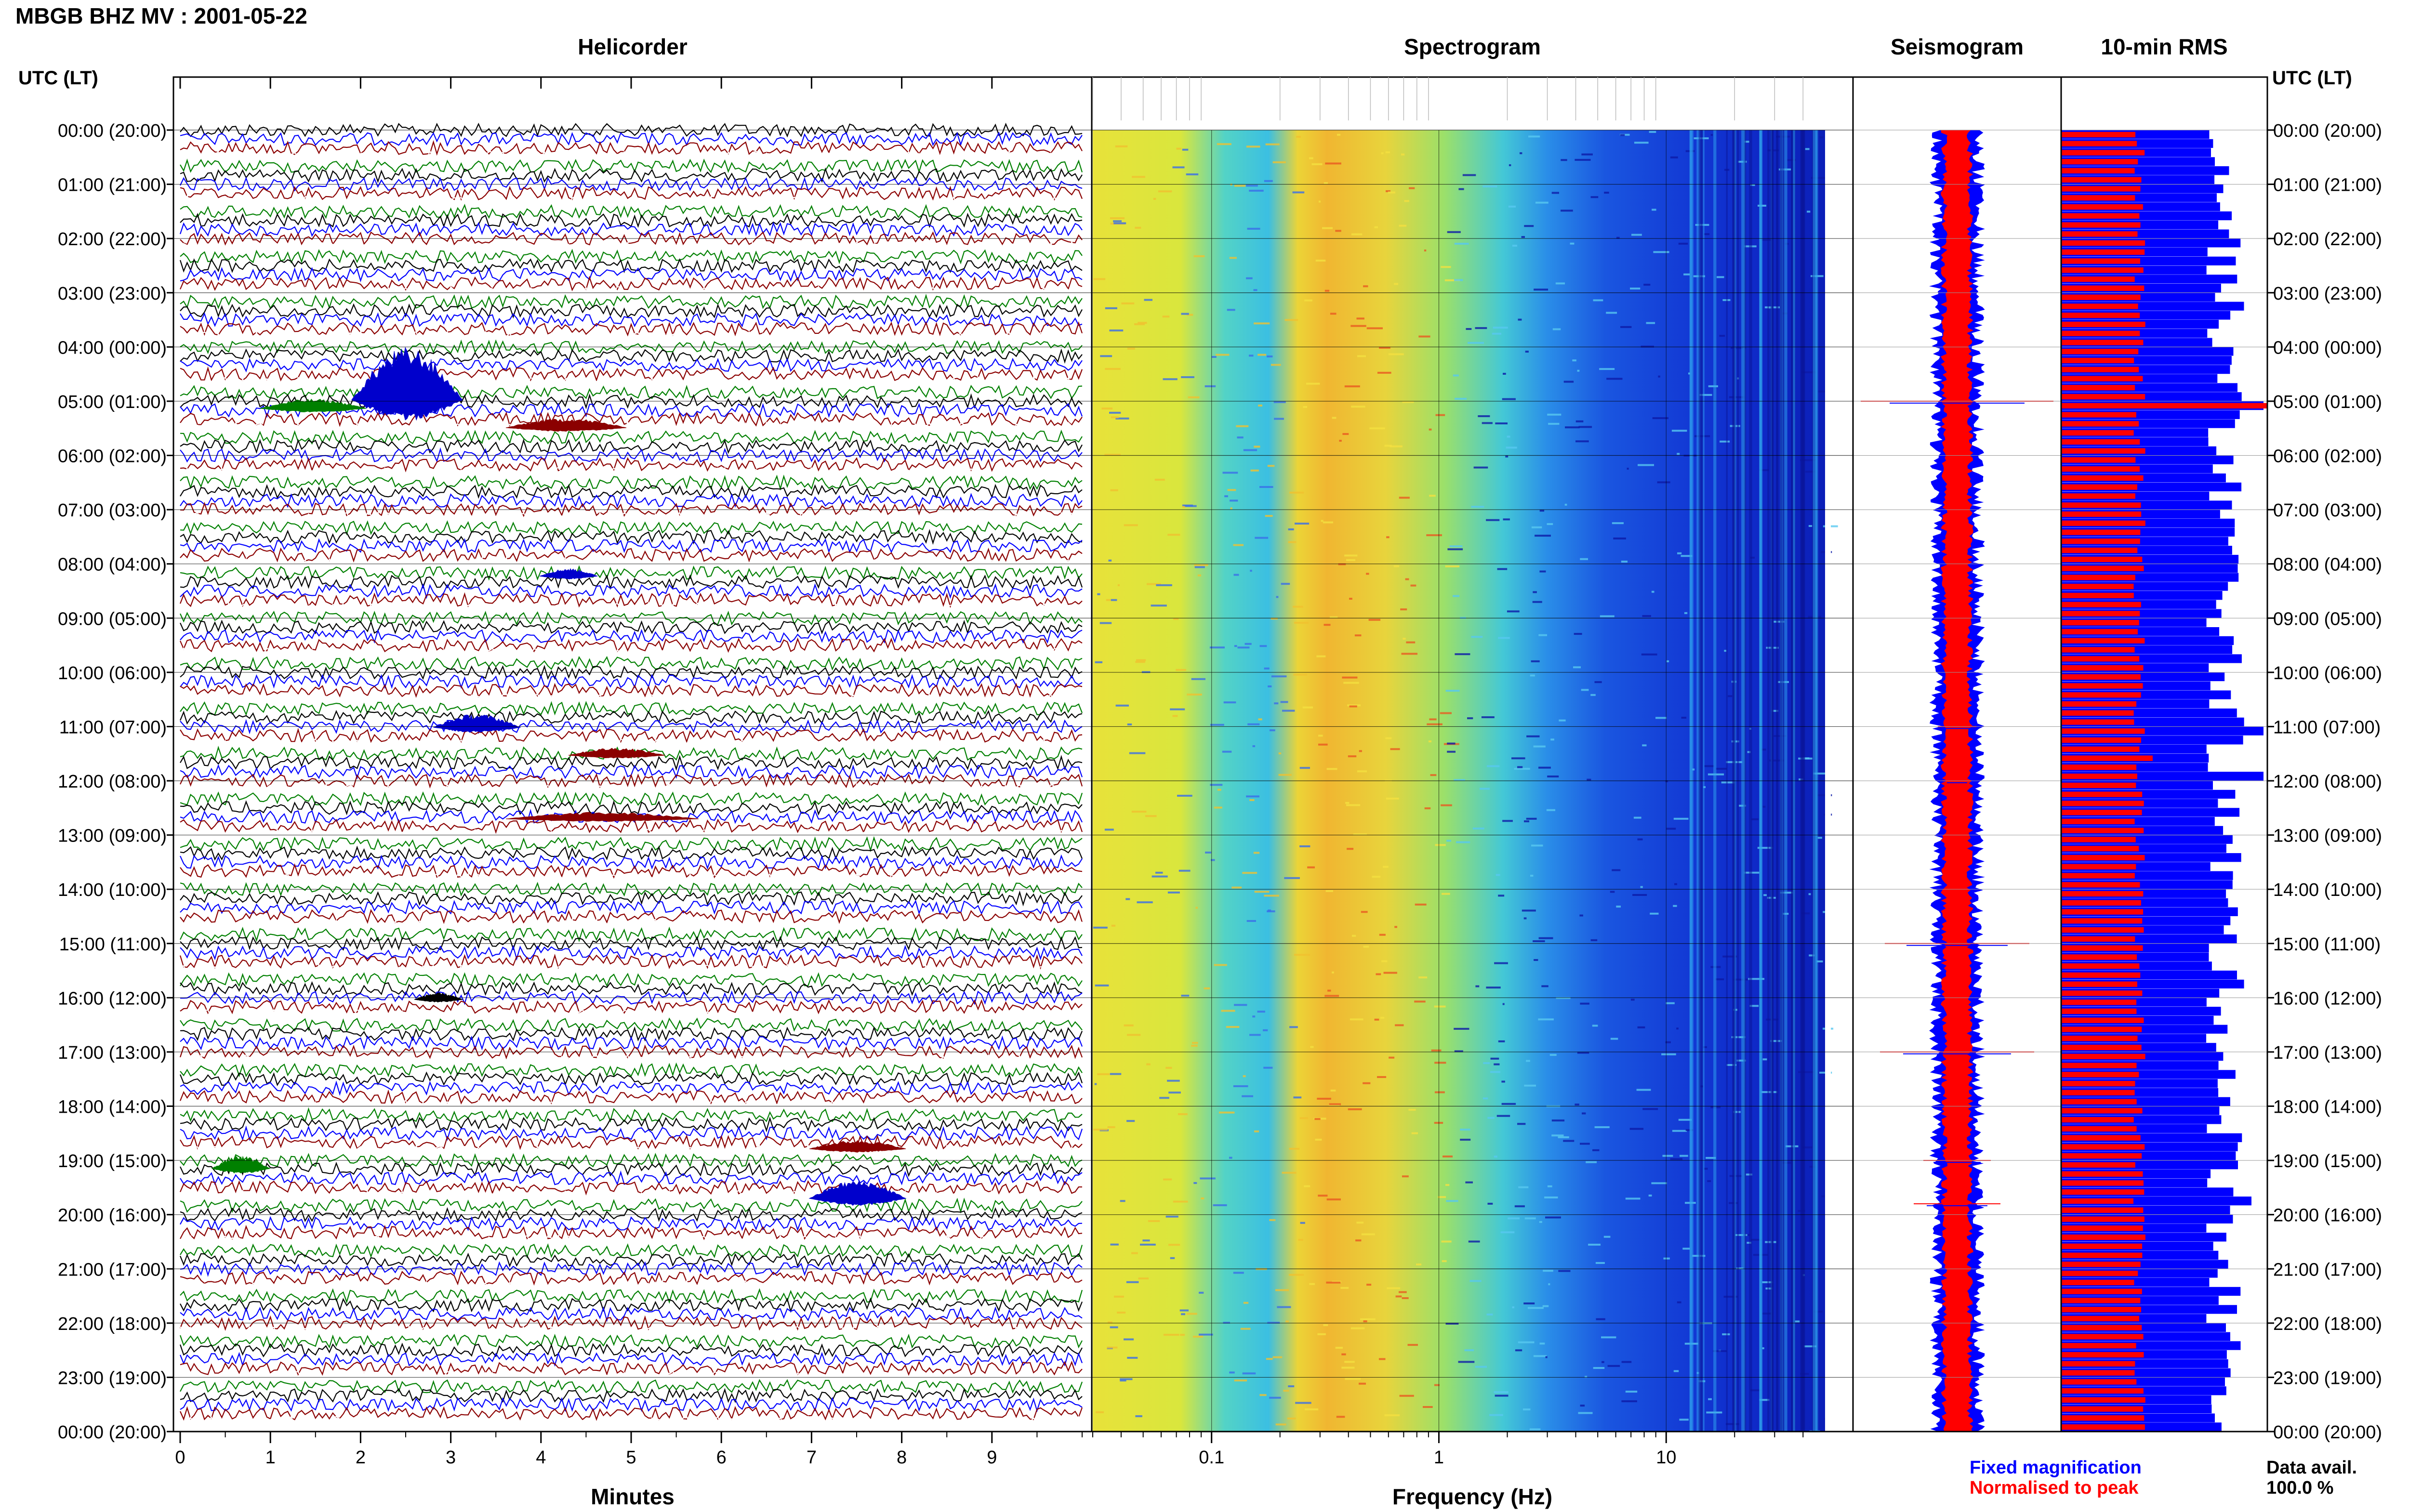 The width and height of the screenshot is (2409, 1512). I want to click on time-tick-label-left: 05:00 (01:00), so click(112, 402).